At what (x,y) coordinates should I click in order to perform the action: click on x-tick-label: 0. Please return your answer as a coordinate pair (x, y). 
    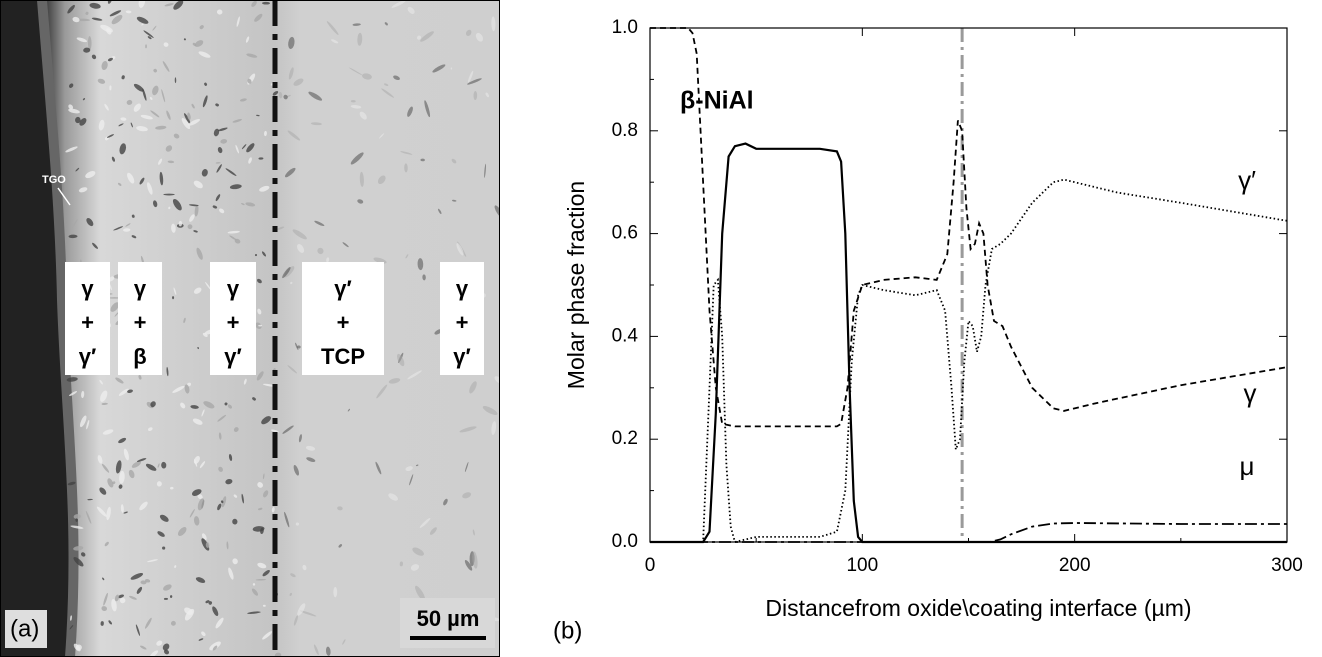
    Looking at the image, I should click on (650, 565).